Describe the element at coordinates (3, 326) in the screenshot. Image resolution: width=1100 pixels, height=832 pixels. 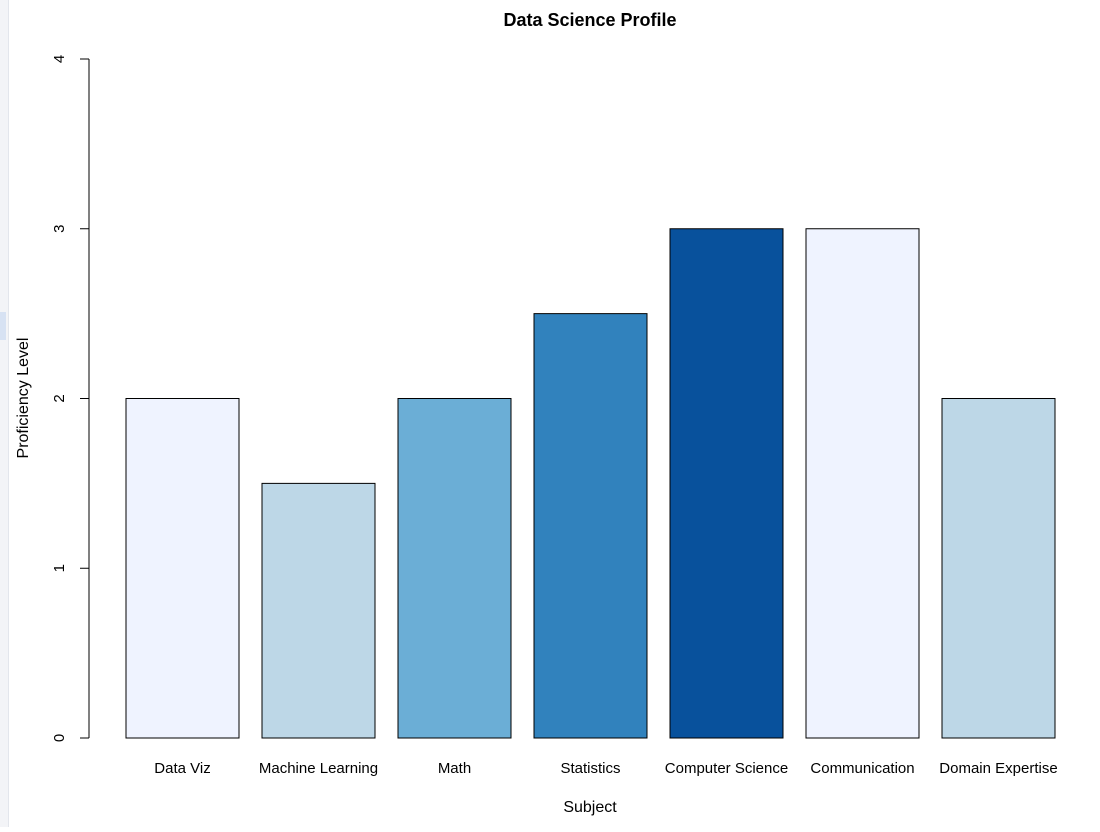
I see `window-edge-marker` at that location.